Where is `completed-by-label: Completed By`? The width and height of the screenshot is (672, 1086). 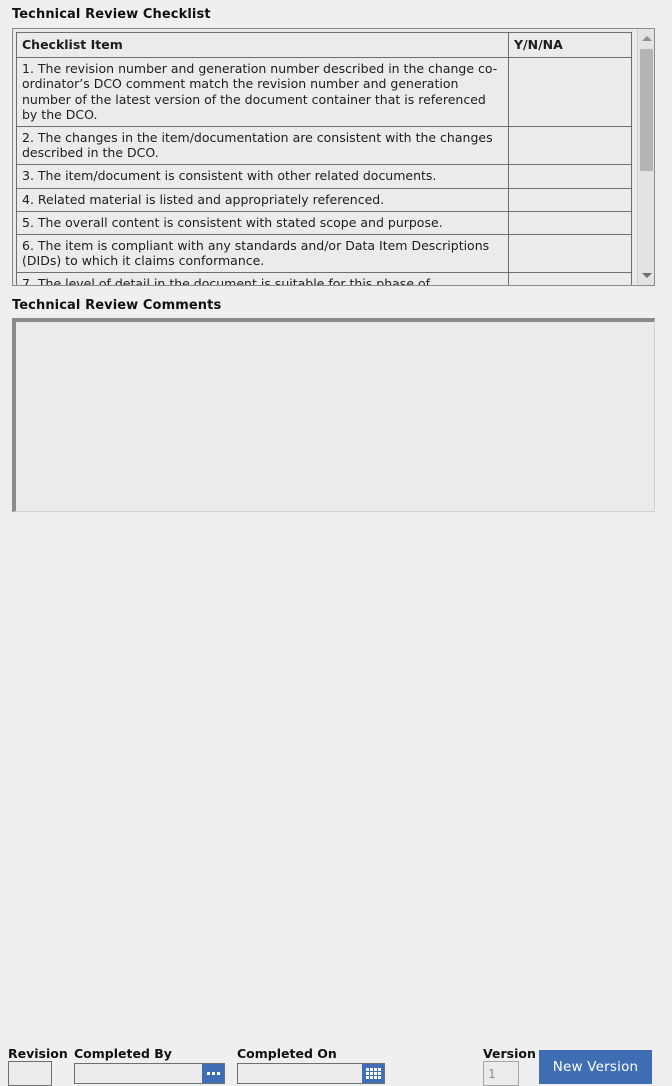
completed-by-label: Completed By is located at coordinates (123, 1053).